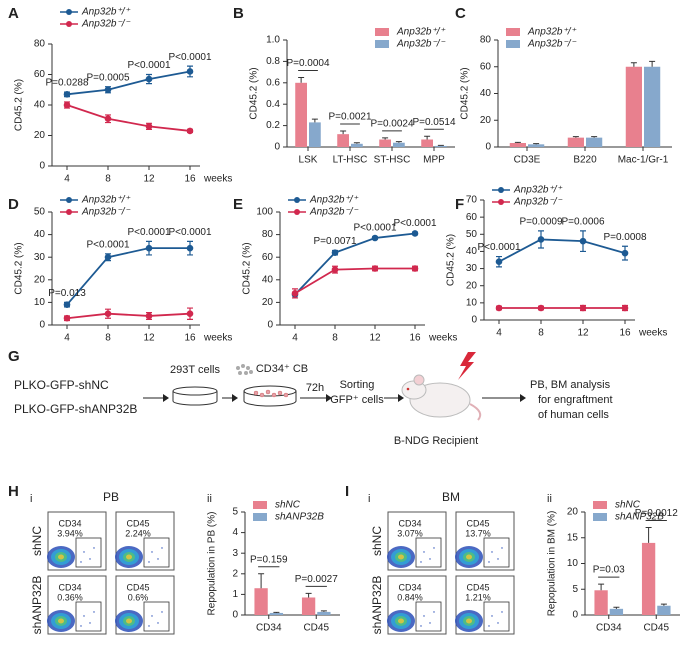 The width and height of the screenshot is (684, 659). What do you see at coordinates (347, 491) in the screenshot?
I see `panel-letter: I` at bounding box center [347, 491].